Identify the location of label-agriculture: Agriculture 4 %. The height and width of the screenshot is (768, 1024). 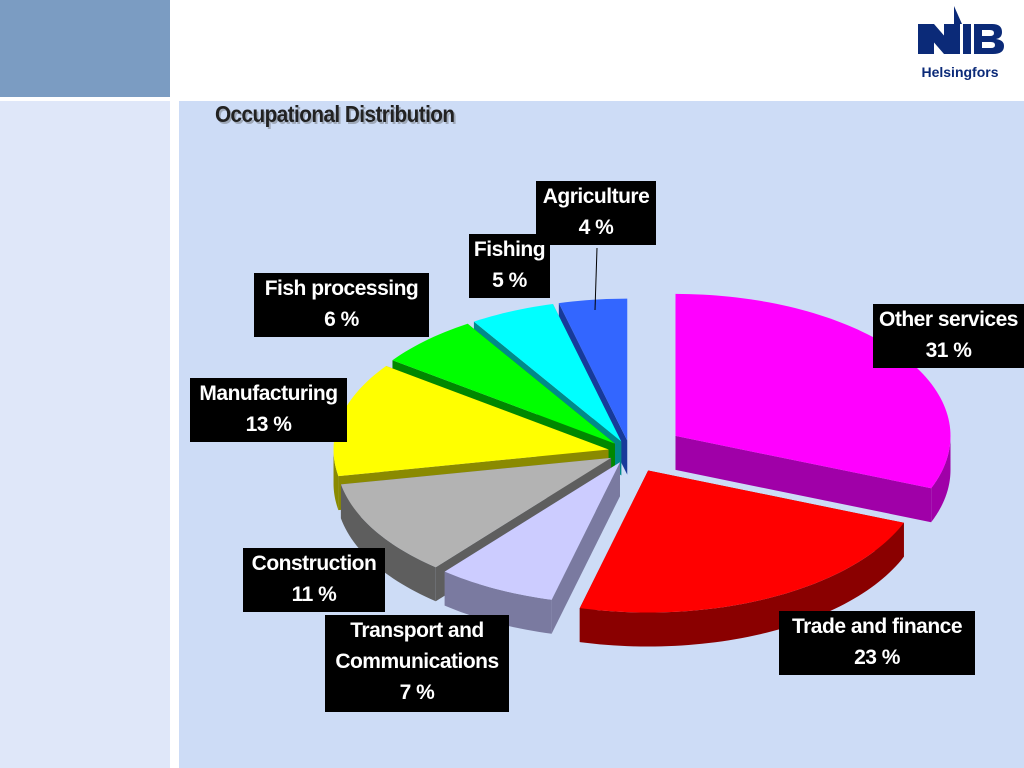
(596, 213).